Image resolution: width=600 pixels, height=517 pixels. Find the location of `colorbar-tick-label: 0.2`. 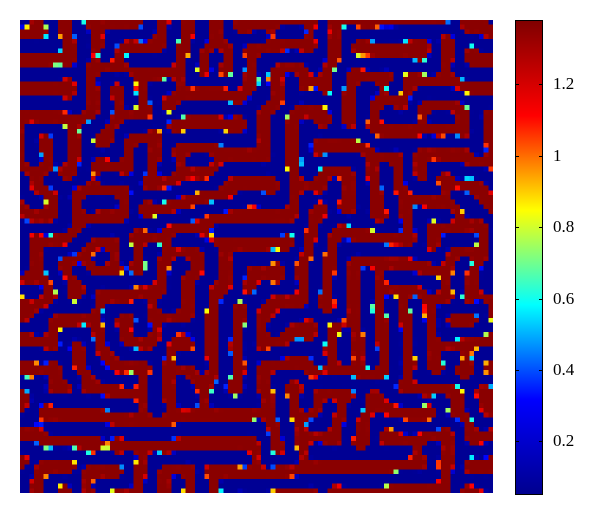

colorbar-tick-label: 0.2 is located at coordinates (564, 441).